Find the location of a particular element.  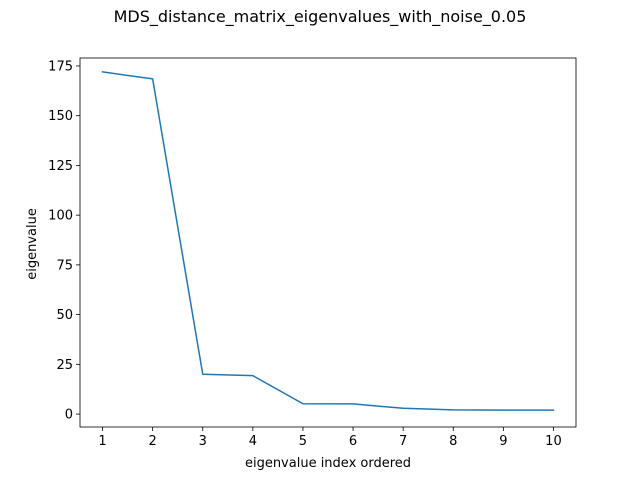

y-tick-label: 150 is located at coordinates (60, 116).